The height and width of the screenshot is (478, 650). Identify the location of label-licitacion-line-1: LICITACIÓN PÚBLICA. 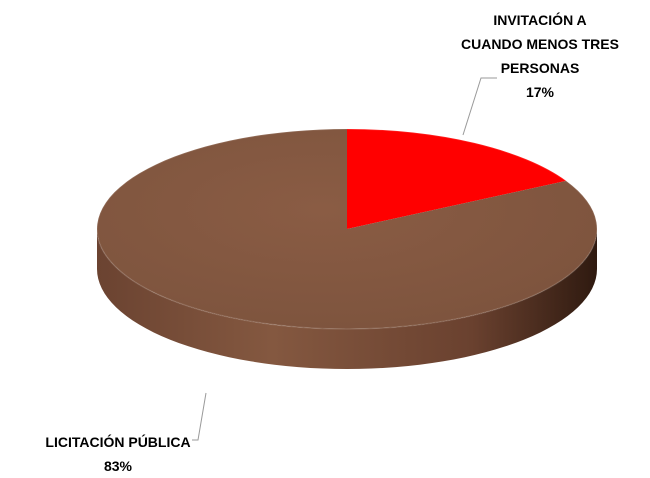
(118, 442).